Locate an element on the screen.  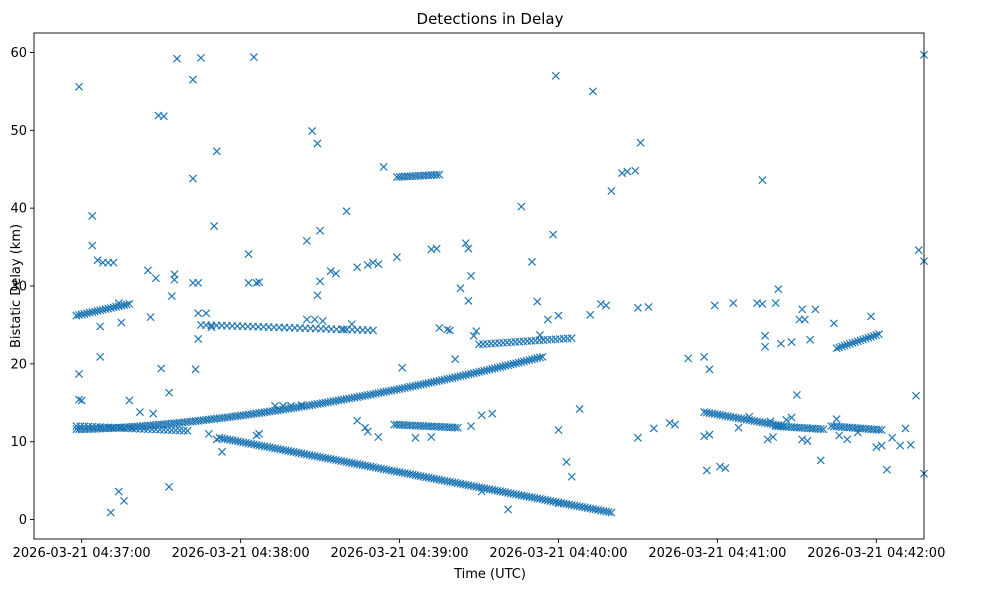
y-tick-label: 10 is located at coordinates (18, 442).